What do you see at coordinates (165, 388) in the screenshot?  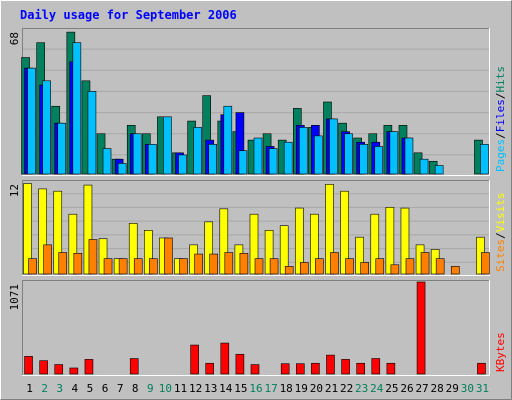 I see `x-label-day-10: 10` at bounding box center [165, 388].